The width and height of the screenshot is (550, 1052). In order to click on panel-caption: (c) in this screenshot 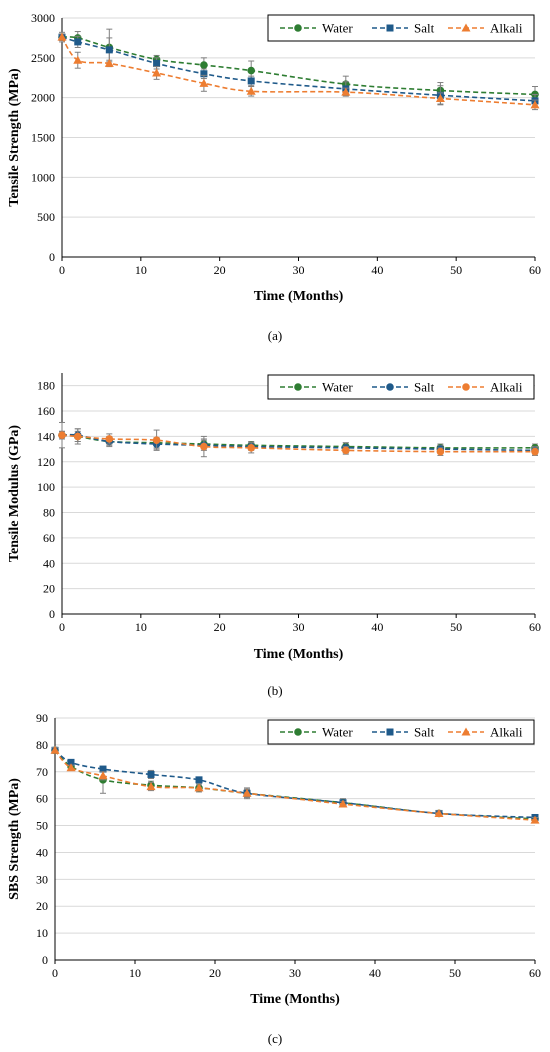, I will do `click(275, 1038)`.